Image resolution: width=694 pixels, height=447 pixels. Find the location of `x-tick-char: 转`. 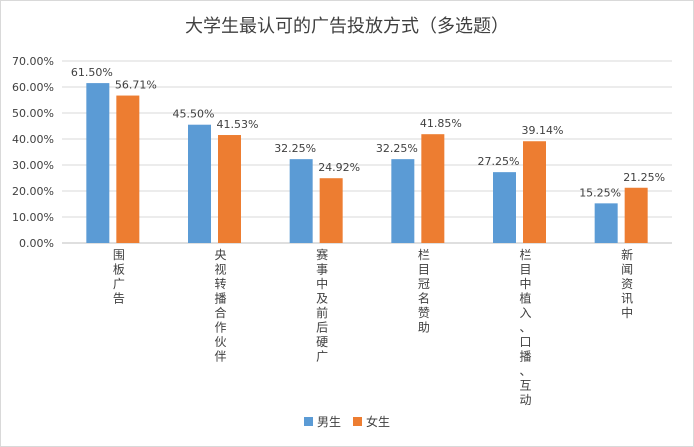

x-tick-char: 转 is located at coordinates (220, 283).